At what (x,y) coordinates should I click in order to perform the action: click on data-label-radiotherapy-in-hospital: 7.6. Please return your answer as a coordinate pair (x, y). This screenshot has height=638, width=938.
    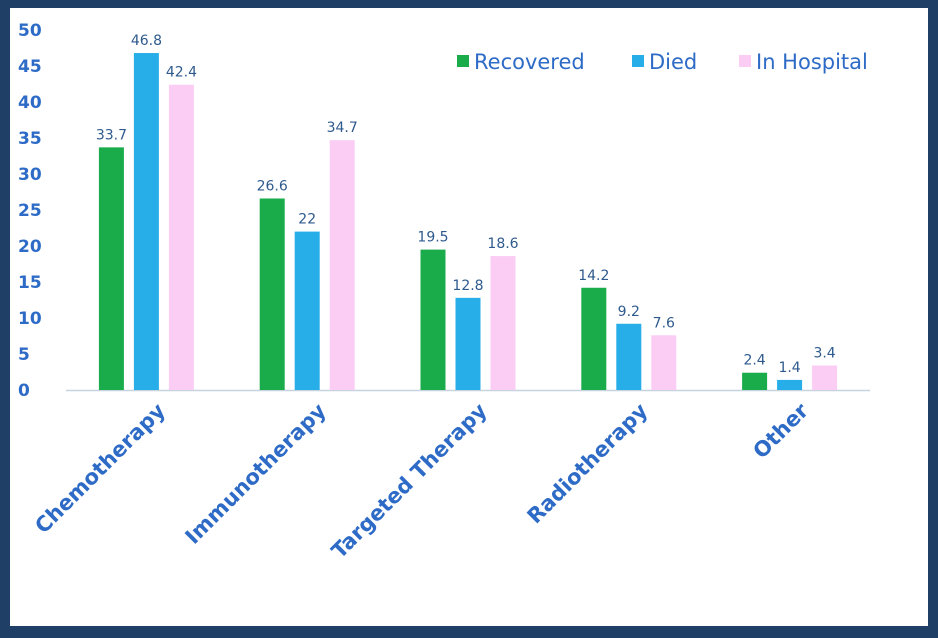
    Looking at the image, I should click on (664, 323).